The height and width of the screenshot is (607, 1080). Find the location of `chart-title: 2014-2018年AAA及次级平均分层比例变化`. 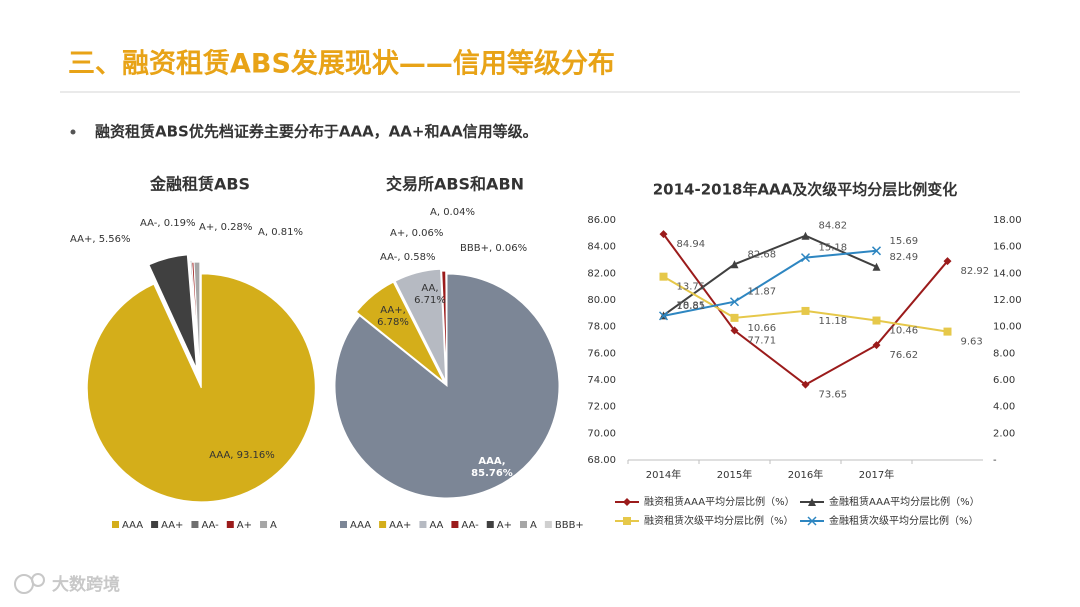

chart-title: 2014-2018年AAA及次级平均分层比例变化 is located at coordinates (805, 190).